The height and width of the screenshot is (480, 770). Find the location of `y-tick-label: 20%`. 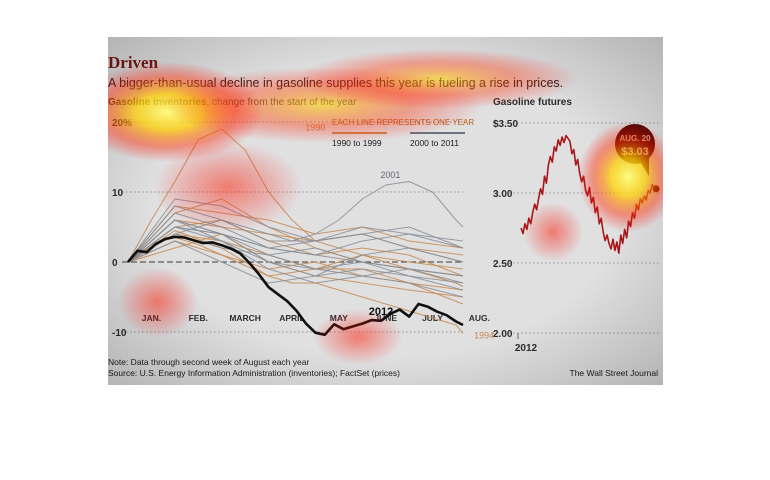

y-tick-label: 20% is located at coordinates (122, 123).